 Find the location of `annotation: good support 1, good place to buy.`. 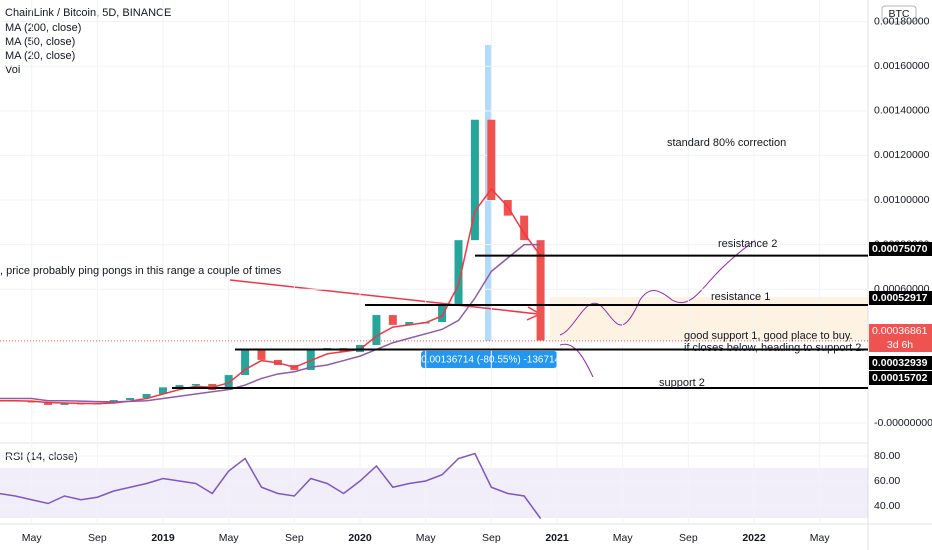

annotation: good support 1, good place to buy. is located at coordinates (768, 336).